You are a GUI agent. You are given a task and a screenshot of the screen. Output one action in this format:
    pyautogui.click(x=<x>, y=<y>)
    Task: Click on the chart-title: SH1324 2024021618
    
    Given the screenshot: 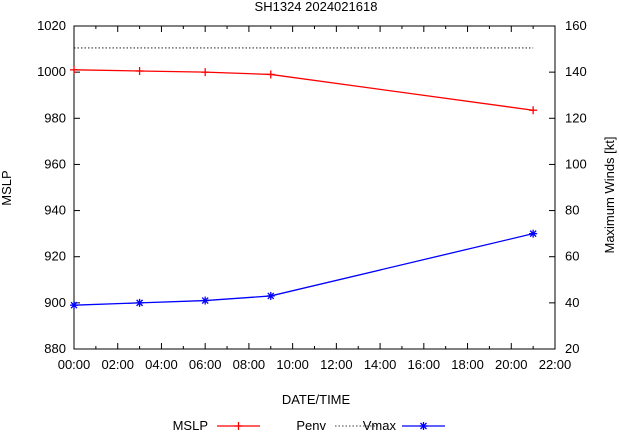 What is the action you would take?
    pyautogui.click(x=316, y=7)
    